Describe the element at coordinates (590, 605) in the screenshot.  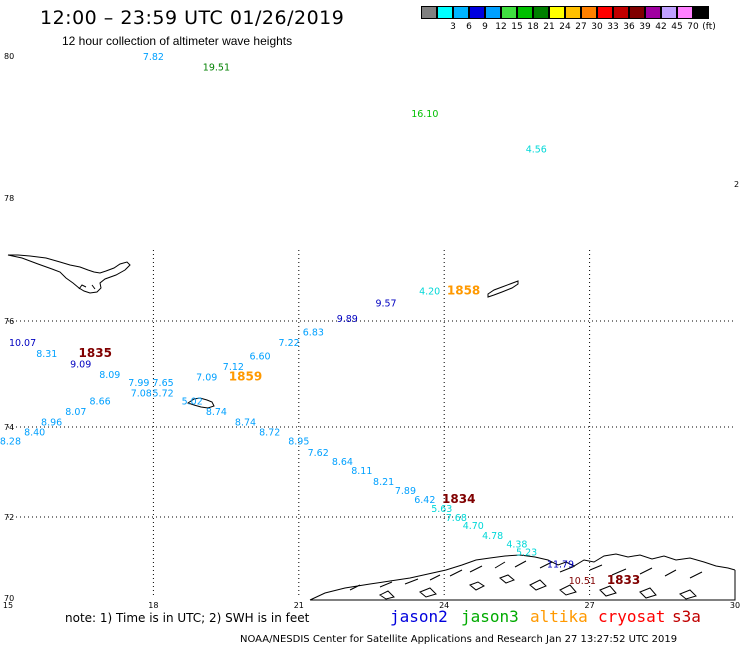
I see `longitude-label: 27` at that location.